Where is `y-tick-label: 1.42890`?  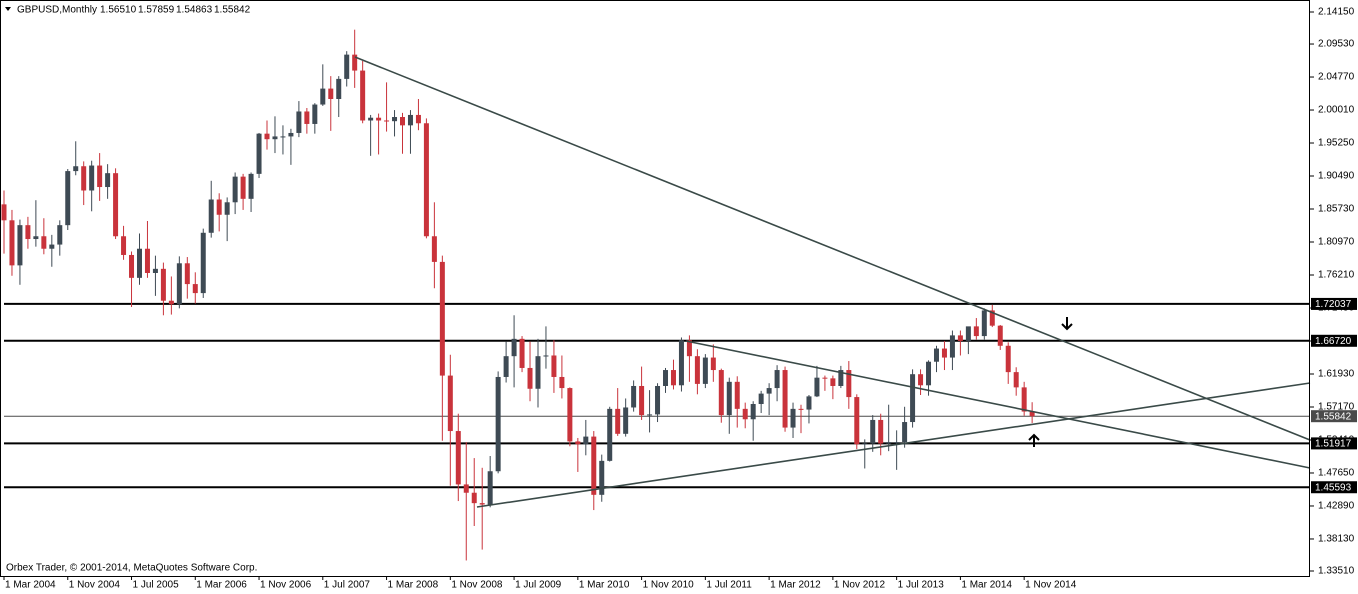
y-tick-label: 1.42890 is located at coordinates (1336, 506).